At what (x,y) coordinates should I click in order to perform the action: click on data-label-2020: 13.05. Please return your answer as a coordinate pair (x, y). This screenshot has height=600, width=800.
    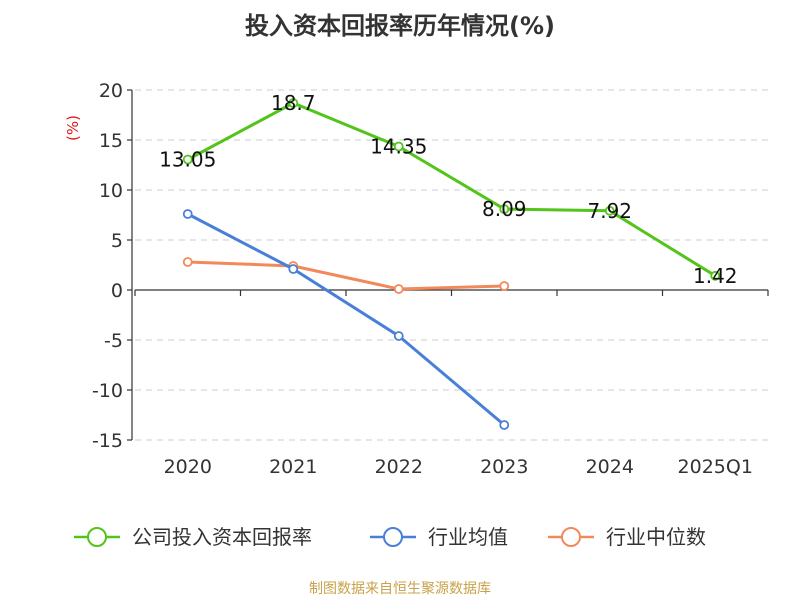
    Looking at the image, I should click on (187, 160).